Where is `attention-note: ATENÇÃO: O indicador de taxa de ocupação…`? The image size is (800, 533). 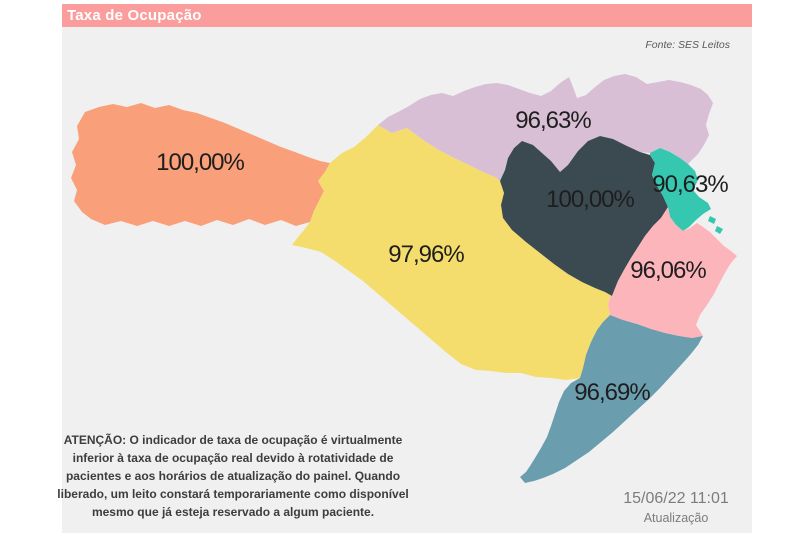 attention-note: ATENÇÃO: O indicador de taxa de ocupação… is located at coordinates (232, 476).